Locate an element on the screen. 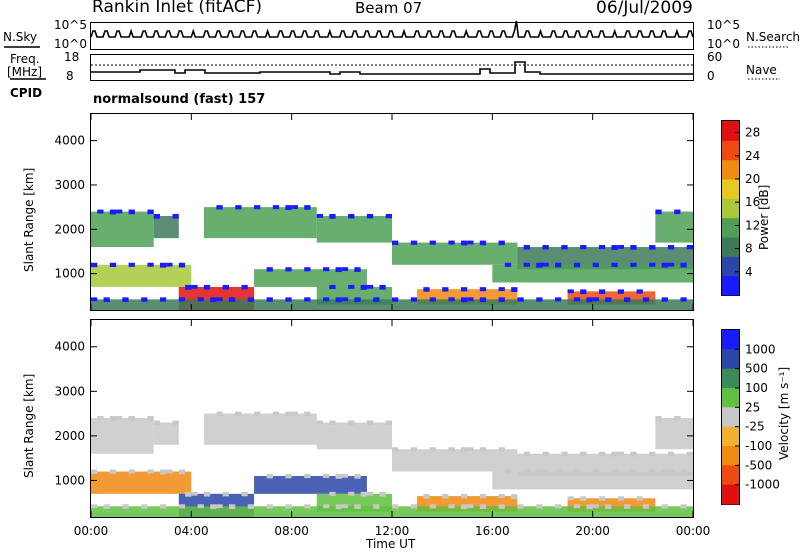  power-colorbar-tick-label: 8 is located at coordinates (749, 249).